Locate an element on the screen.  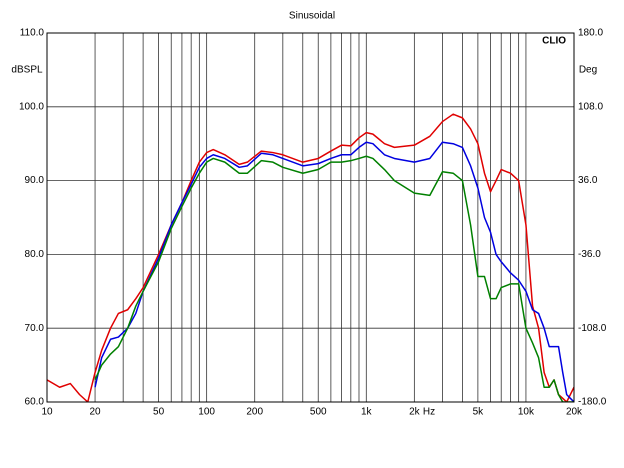
x-tick-label: 200 is located at coordinates (254, 412).